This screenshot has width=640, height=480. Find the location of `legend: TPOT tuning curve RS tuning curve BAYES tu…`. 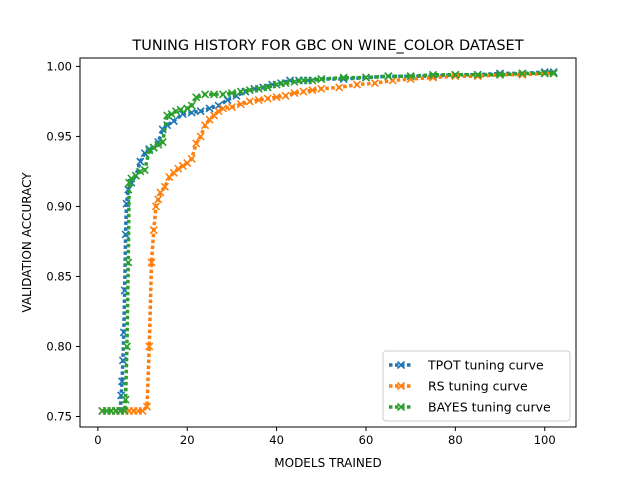

legend: TPOT tuning curve RS tuning curve BAYES tu… is located at coordinates (476, 386).